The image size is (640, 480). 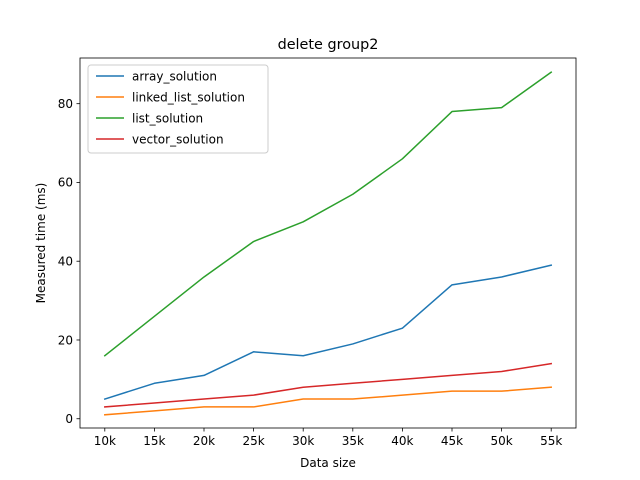 What do you see at coordinates (105, 441) in the screenshot?
I see `x-tick-label: 10k` at bounding box center [105, 441].